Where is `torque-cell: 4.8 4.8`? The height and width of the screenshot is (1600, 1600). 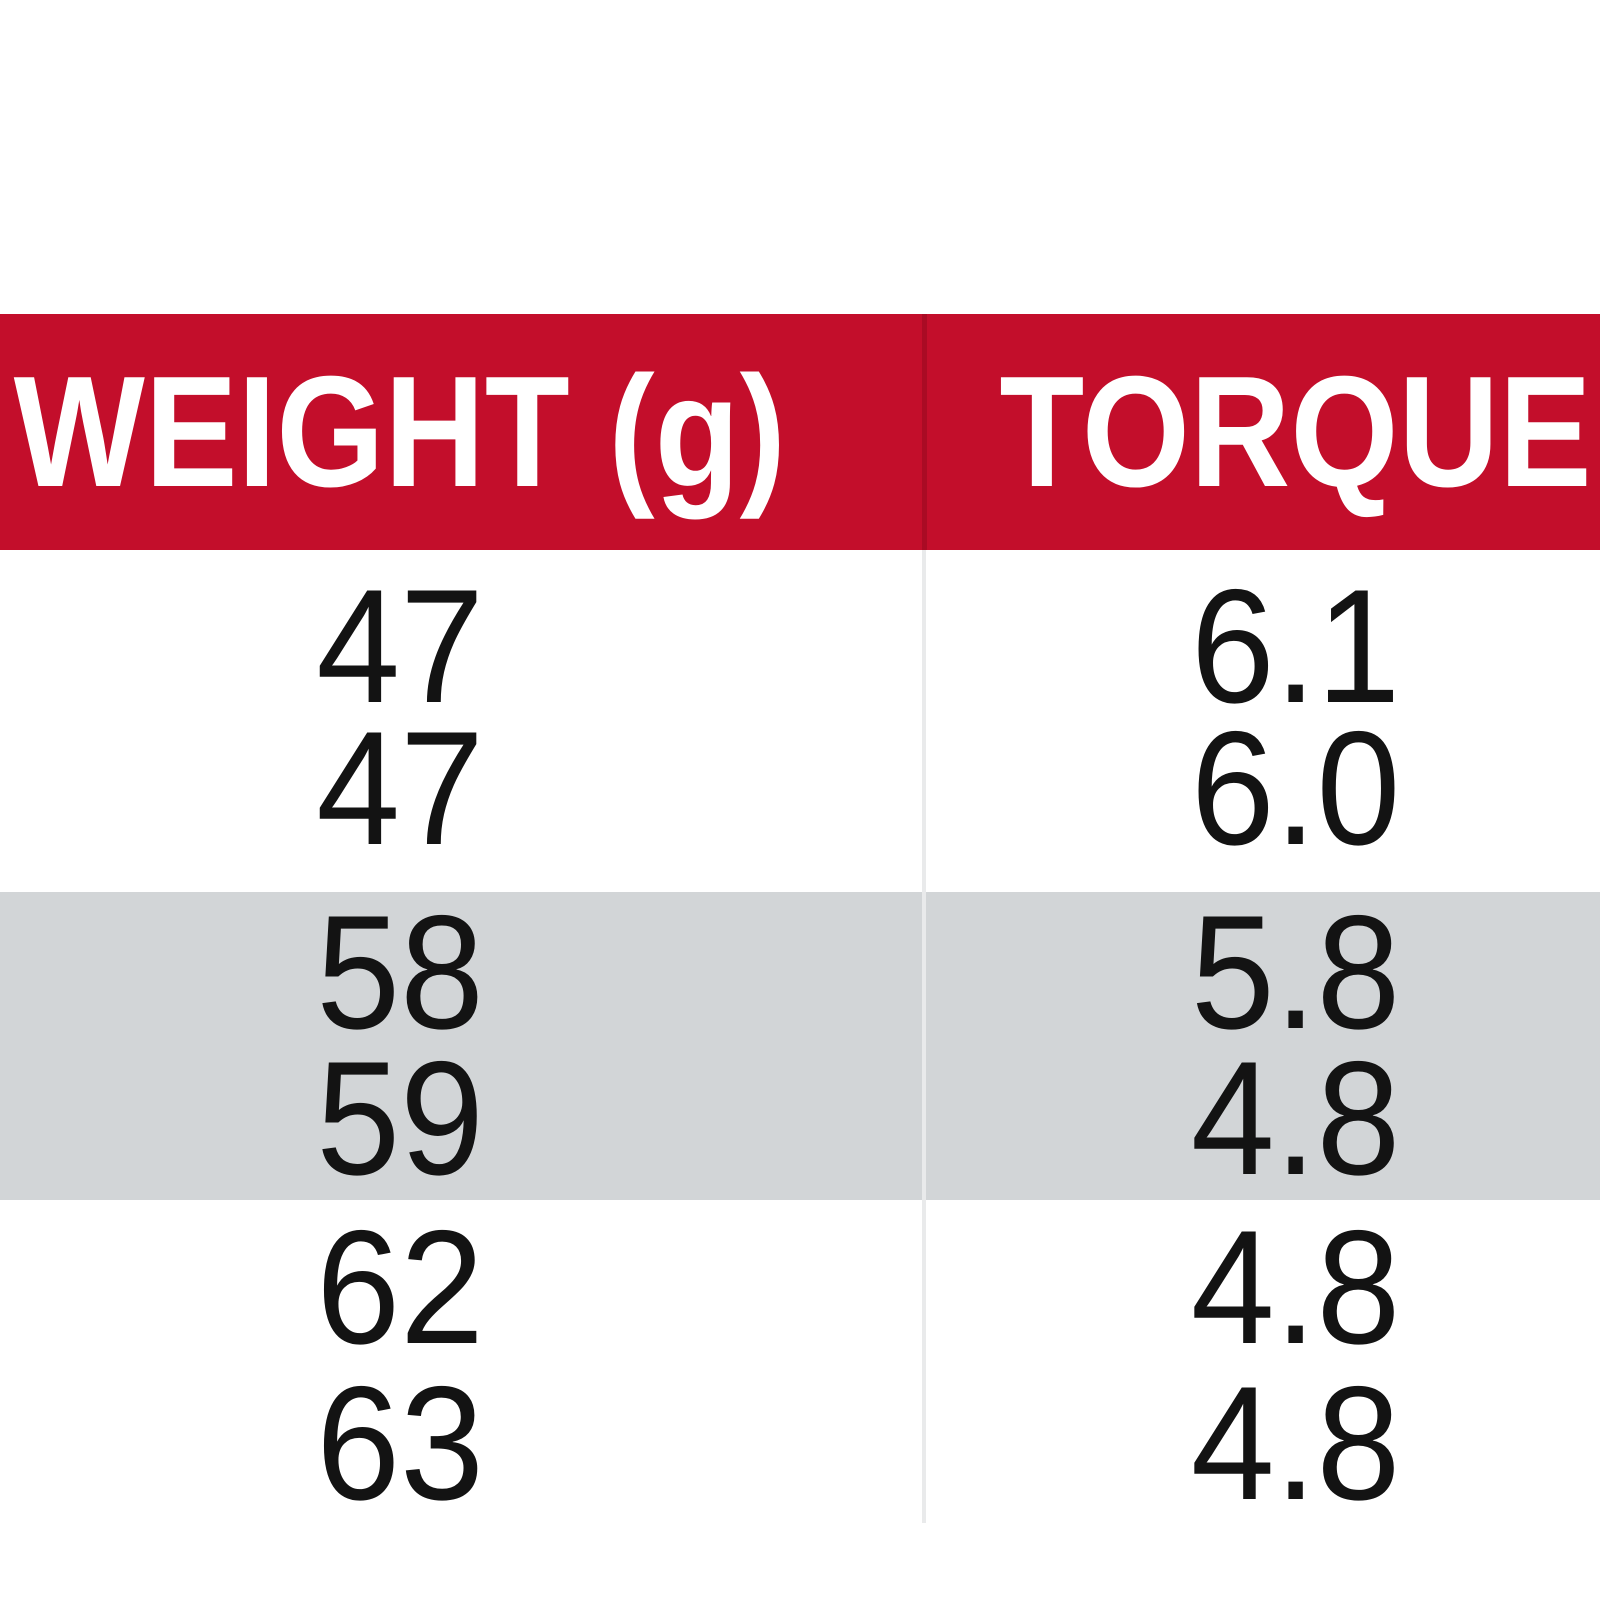 torque-cell: 4.8 4.8 is located at coordinates (1261, 1365).